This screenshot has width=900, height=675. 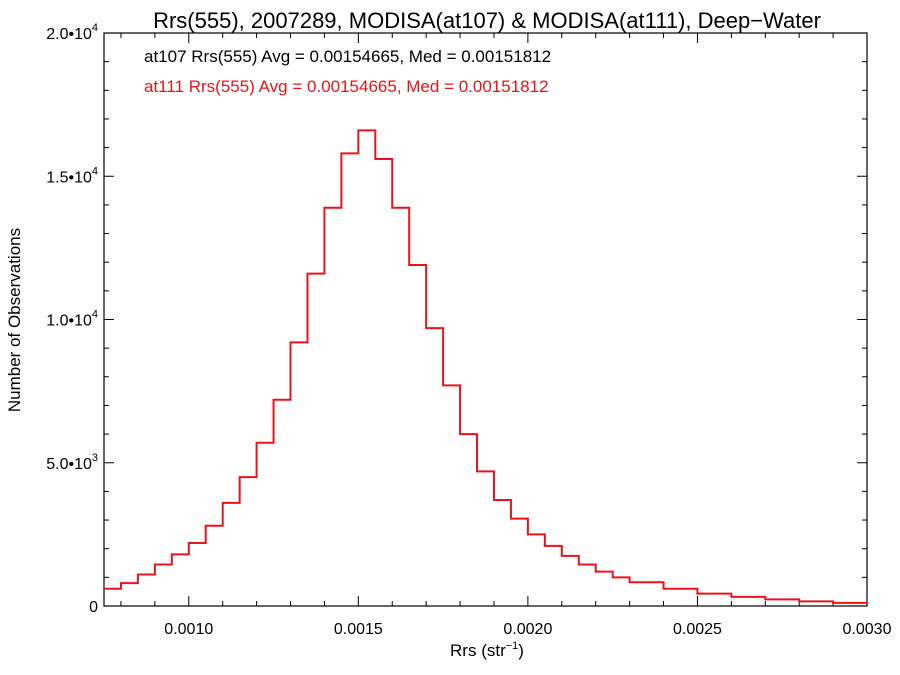 What do you see at coordinates (867, 629) in the screenshot?
I see `x-tick-label: 0.0030` at bounding box center [867, 629].